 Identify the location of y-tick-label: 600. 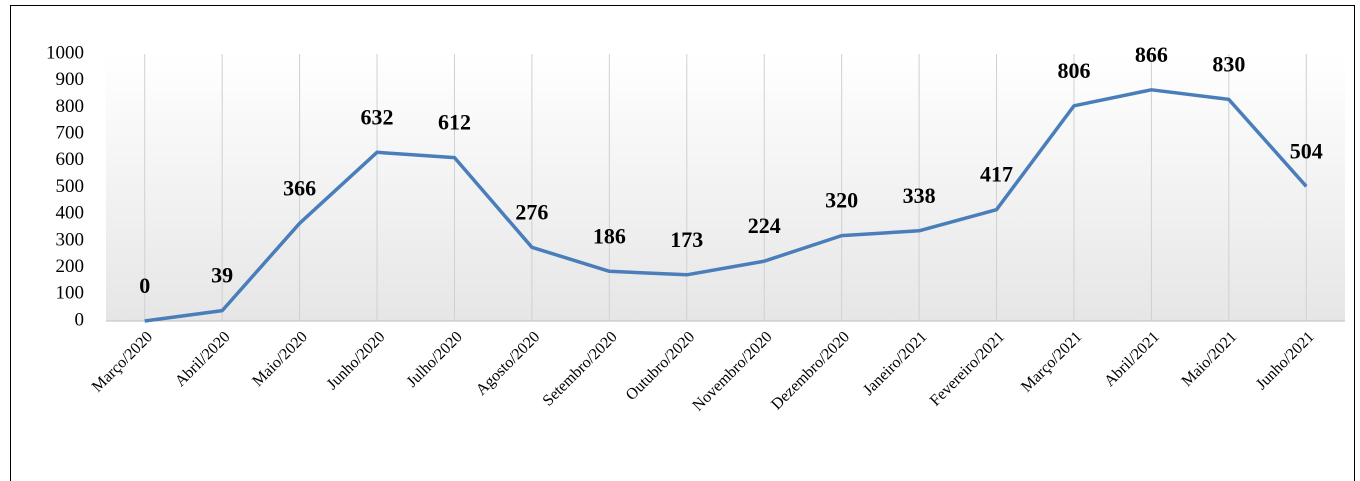
(70, 159).